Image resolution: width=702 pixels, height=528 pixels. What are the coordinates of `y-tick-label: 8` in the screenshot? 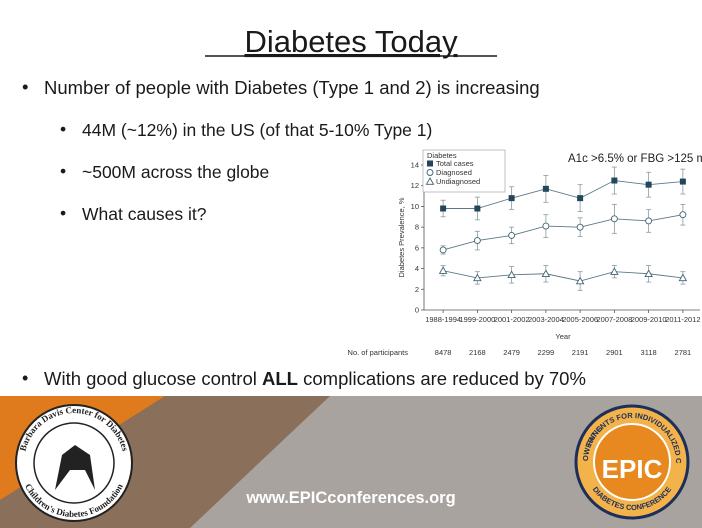 It's located at (417, 227).